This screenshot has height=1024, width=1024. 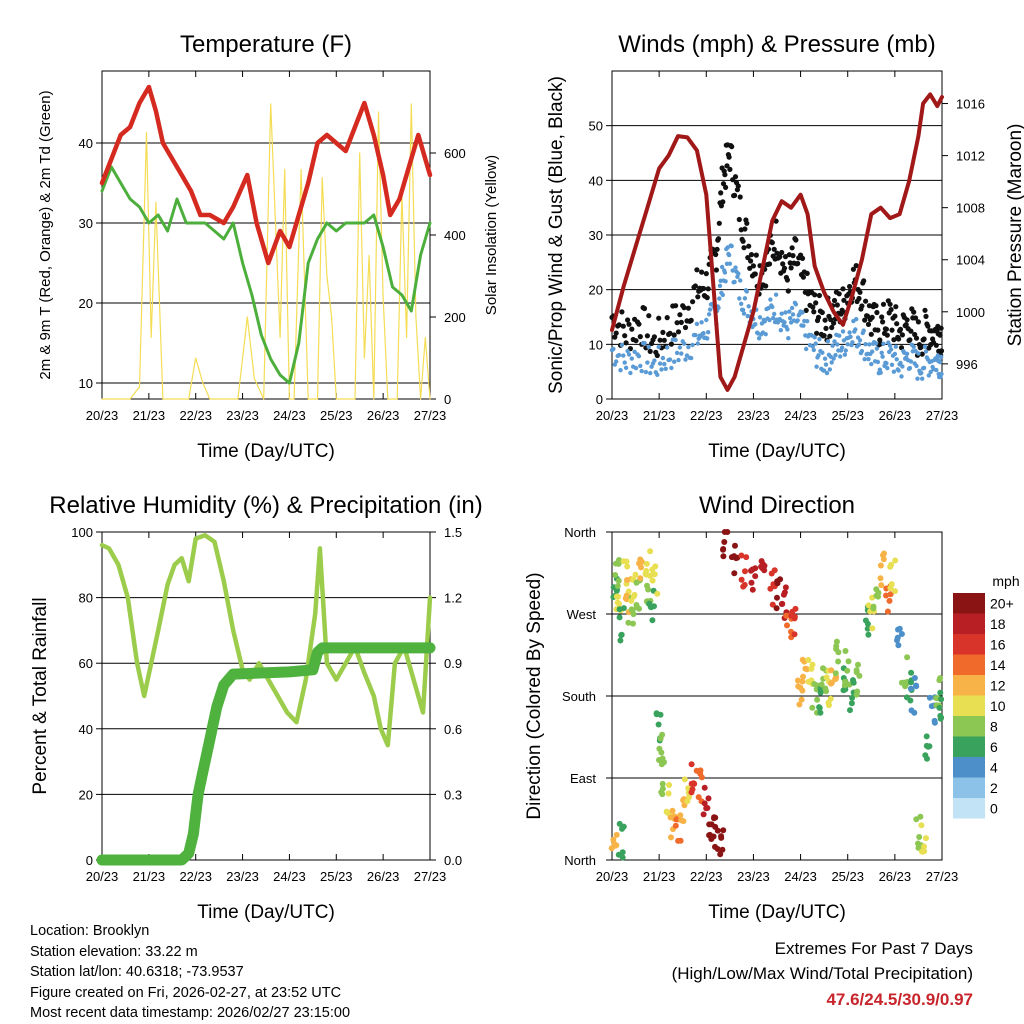 What do you see at coordinates (491, 235) in the screenshot?
I see `y2-axis-label-temperature: Solar Insolation (Yellow)` at bounding box center [491, 235].